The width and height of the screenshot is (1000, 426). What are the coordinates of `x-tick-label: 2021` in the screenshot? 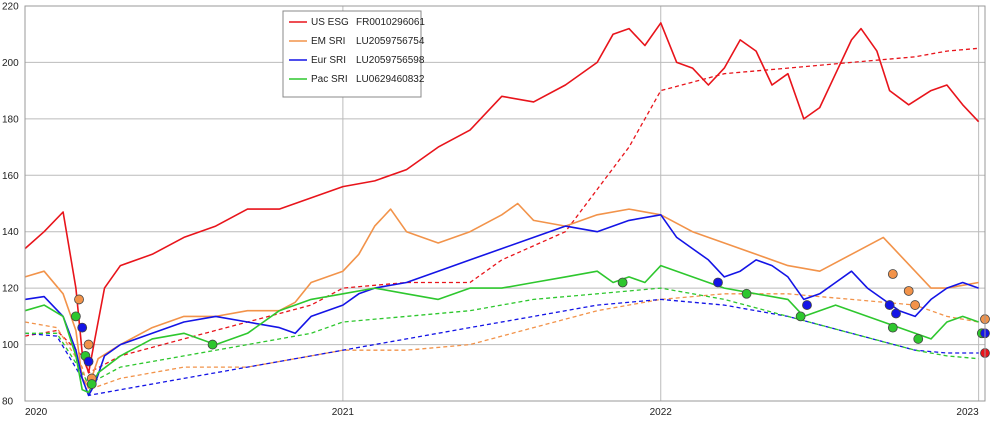 It's located at (343, 412).